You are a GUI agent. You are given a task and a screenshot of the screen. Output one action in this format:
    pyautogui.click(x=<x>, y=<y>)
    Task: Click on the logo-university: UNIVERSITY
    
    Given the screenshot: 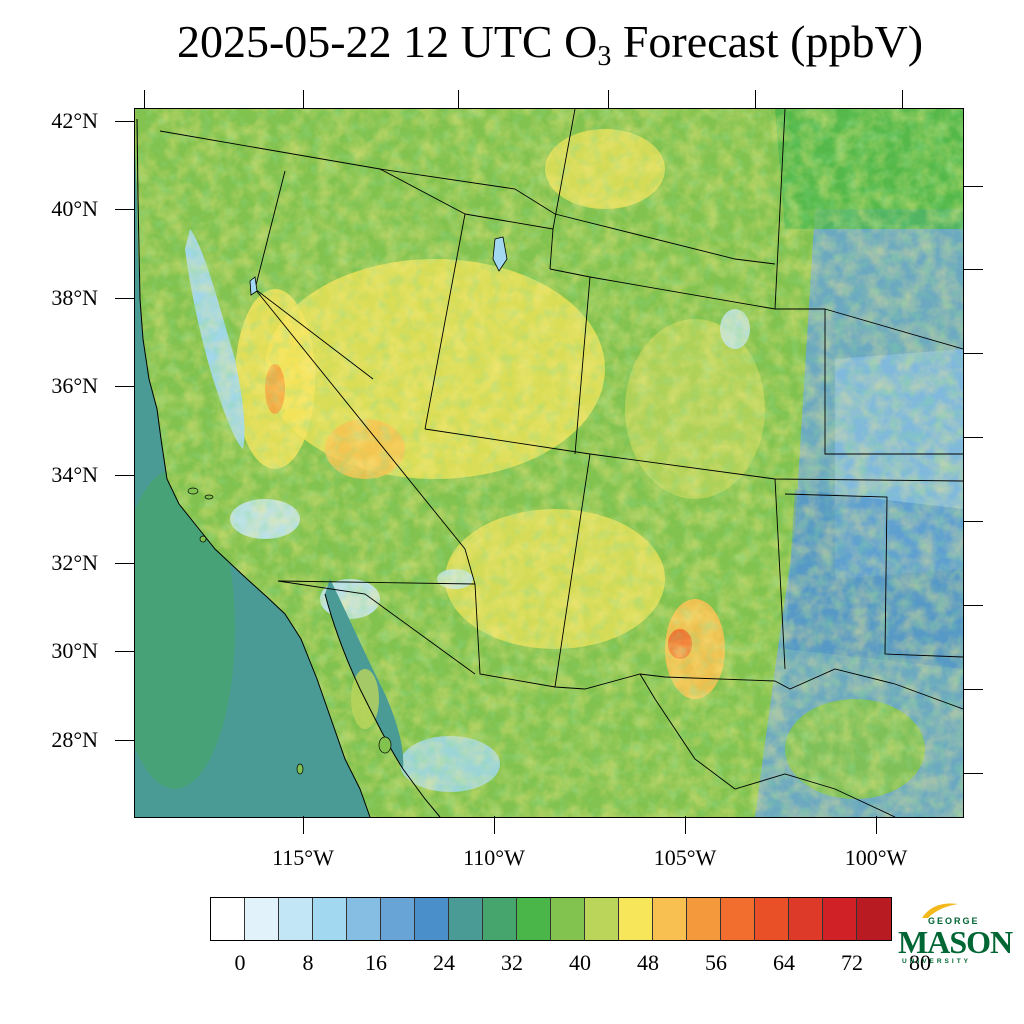 What is the action you would take?
    pyautogui.click(x=937, y=961)
    